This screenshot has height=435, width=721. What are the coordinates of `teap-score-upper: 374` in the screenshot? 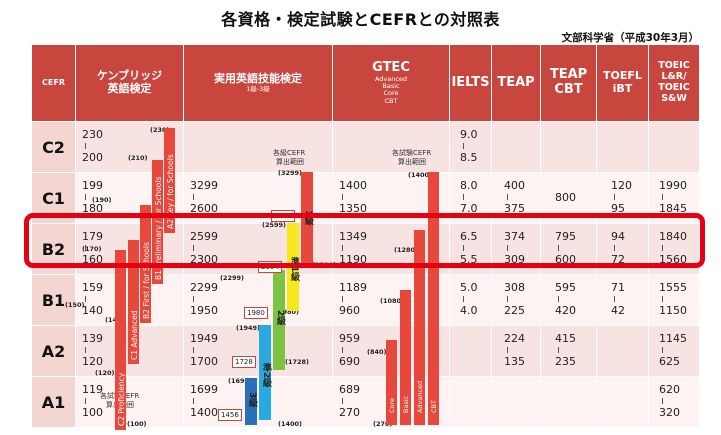 It's located at (514, 236).